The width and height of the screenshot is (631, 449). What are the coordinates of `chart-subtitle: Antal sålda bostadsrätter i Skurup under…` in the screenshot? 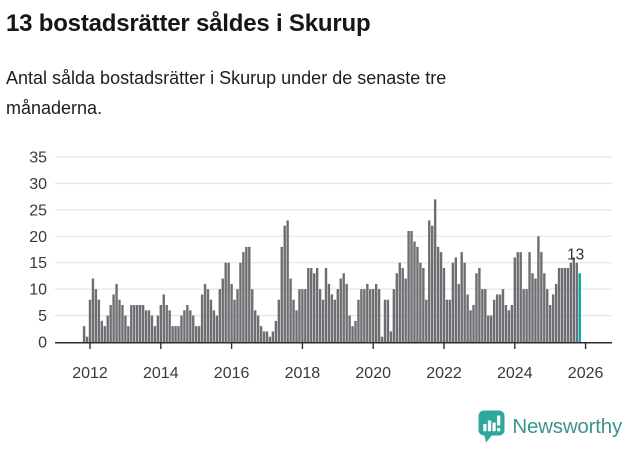 It's located at (226, 93).